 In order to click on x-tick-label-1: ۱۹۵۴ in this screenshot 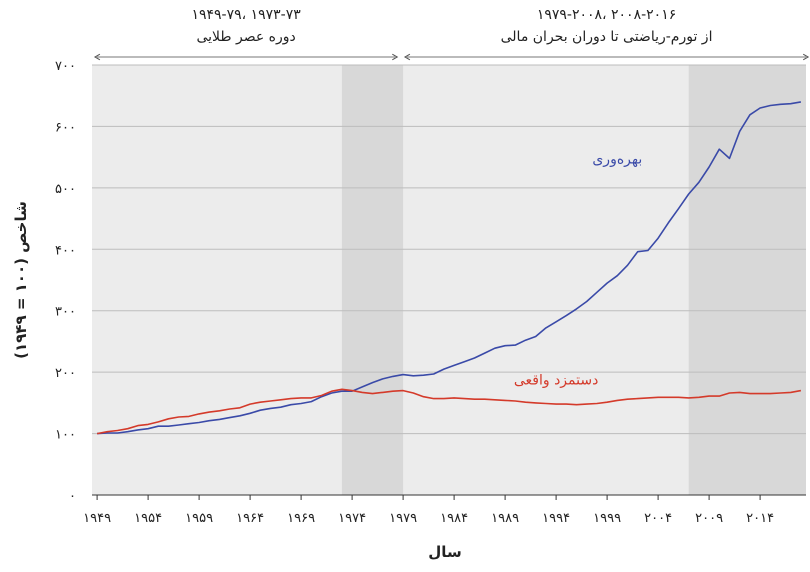, I will do `click(148, 518)`.